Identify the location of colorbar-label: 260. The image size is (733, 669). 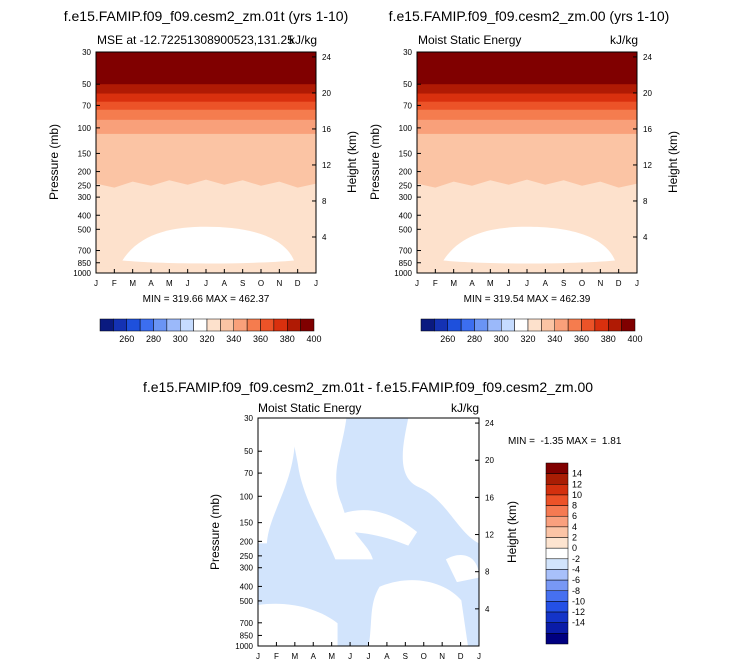
(126, 339).